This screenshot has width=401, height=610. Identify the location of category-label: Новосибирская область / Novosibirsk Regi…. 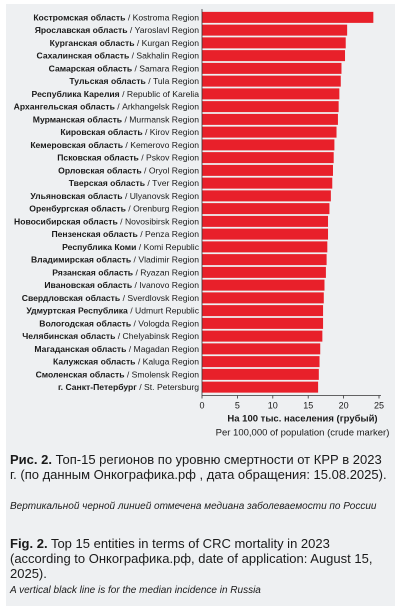
(106, 221).